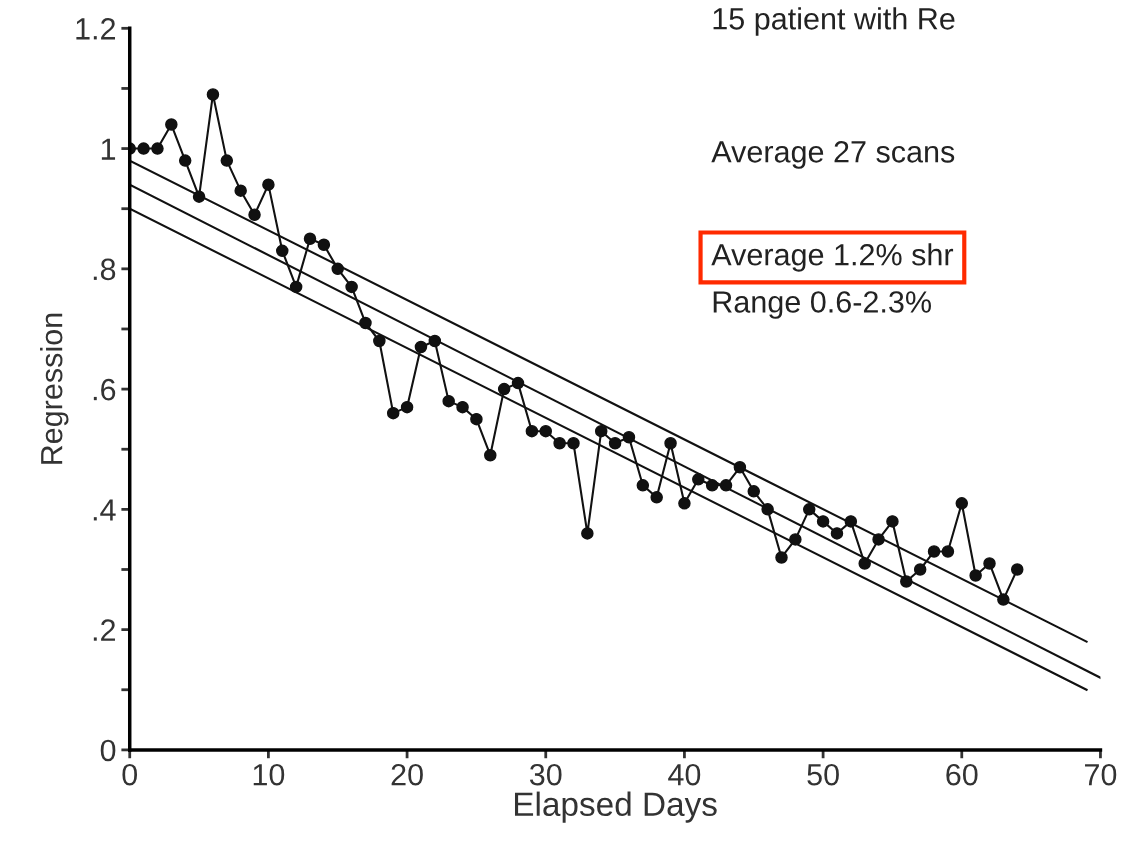  Describe the element at coordinates (104, 389) in the screenshot. I see `y-tick-label: .6` at that location.